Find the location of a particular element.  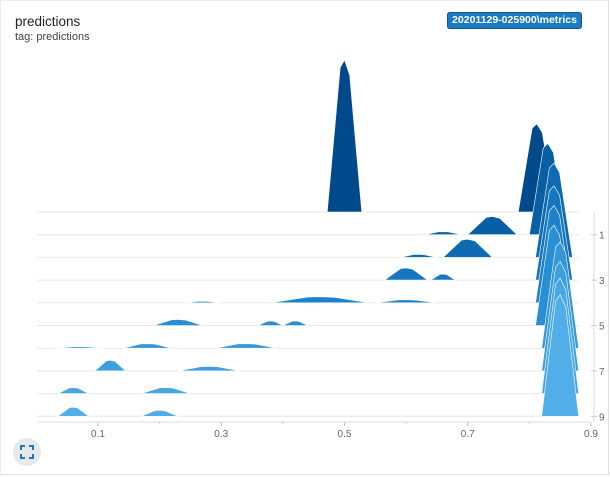

card-title: predictions is located at coordinates (48, 21).